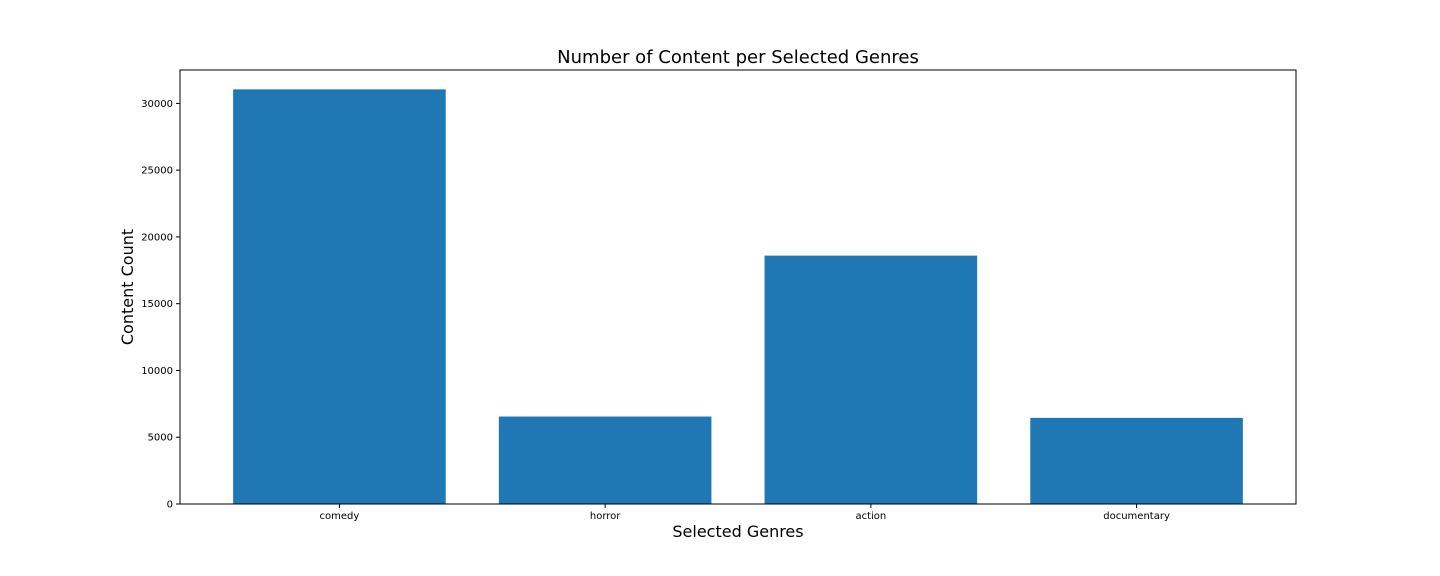 The image size is (1440, 576). Describe the element at coordinates (340, 516) in the screenshot. I see `x-tick-label: comedy` at that location.